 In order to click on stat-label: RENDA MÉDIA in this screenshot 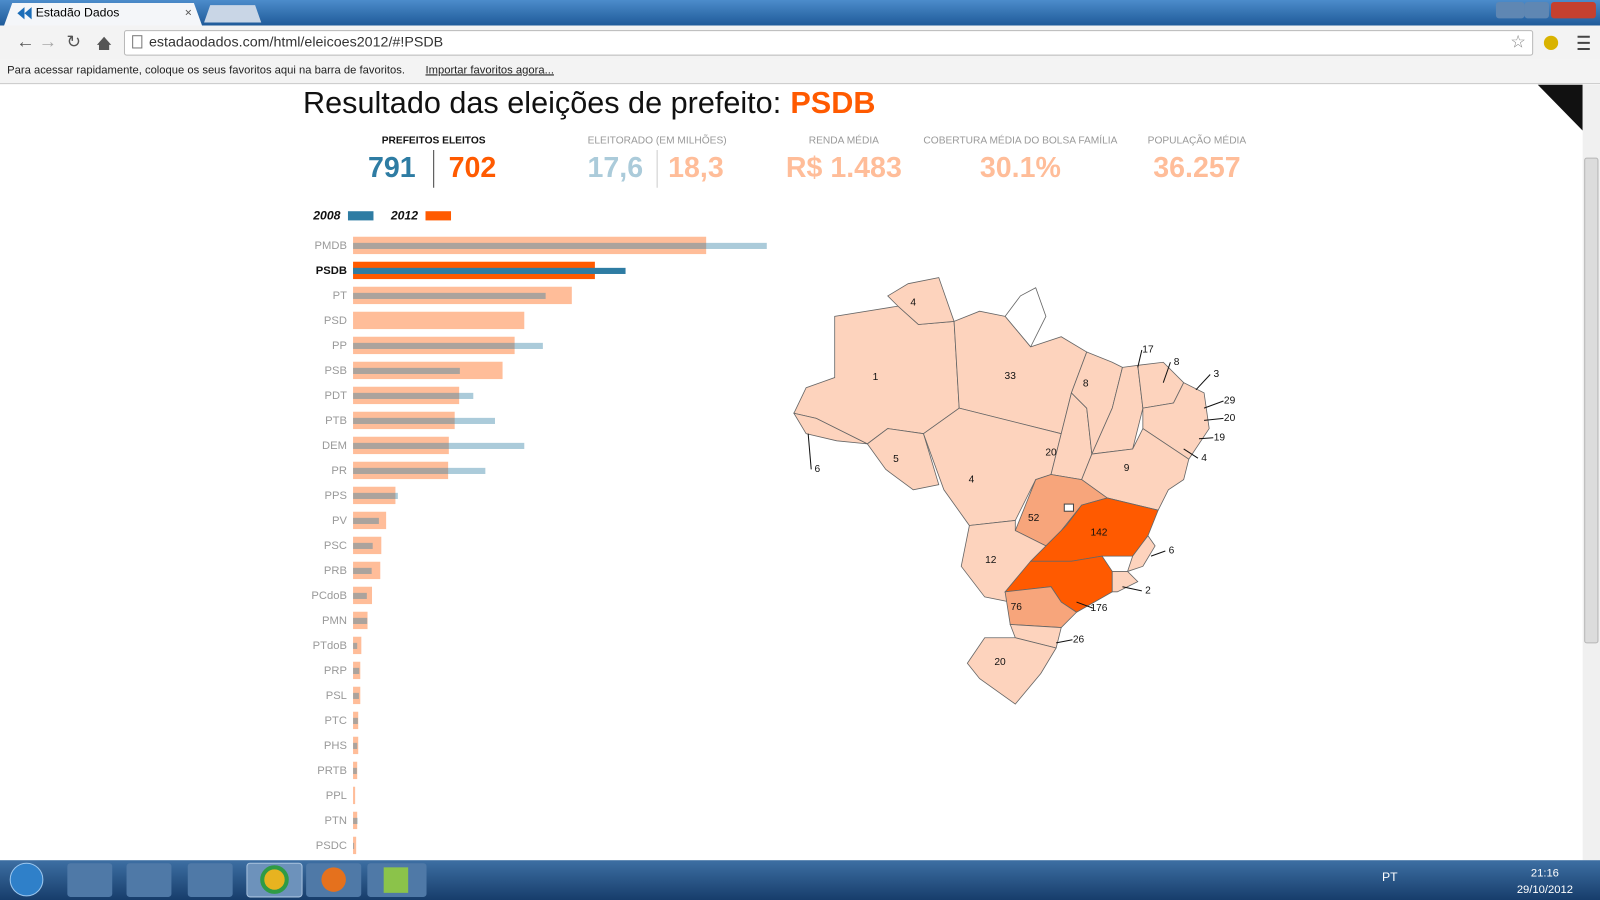, I will do `click(844, 140)`.